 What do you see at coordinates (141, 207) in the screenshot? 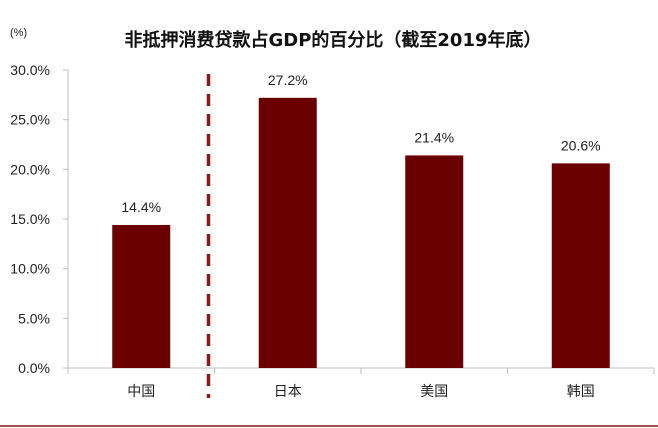
I see `data-label: 14.4%` at bounding box center [141, 207].